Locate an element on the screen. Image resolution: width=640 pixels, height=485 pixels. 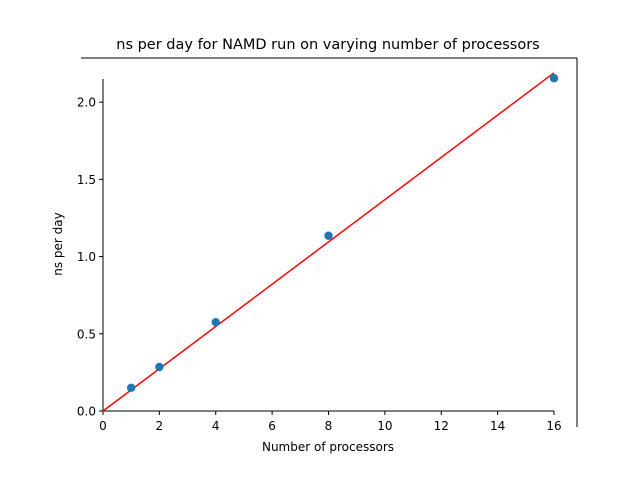
y-tick-label: 1.5 is located at coordinates (86, 180).